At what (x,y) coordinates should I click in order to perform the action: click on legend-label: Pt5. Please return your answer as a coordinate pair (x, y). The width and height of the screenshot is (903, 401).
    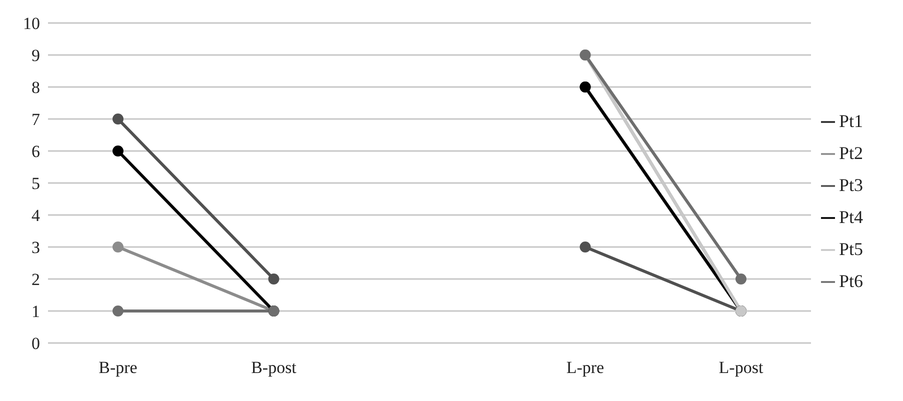
    Looking at the image, I should click on (850, 248).